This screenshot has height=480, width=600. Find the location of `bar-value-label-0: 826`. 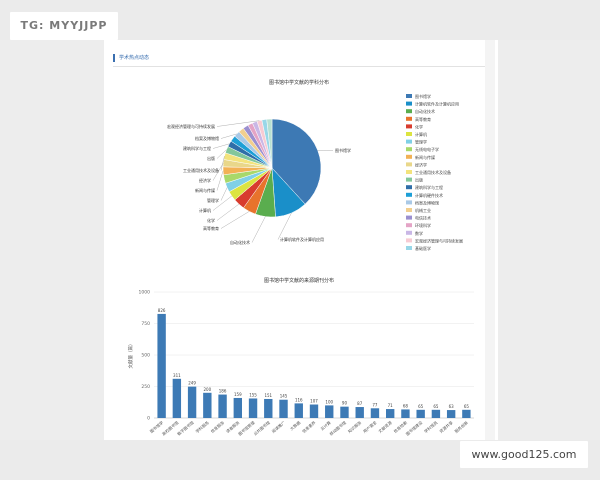

bar-value-label-0: 826 is located at coordinates (162, 310).